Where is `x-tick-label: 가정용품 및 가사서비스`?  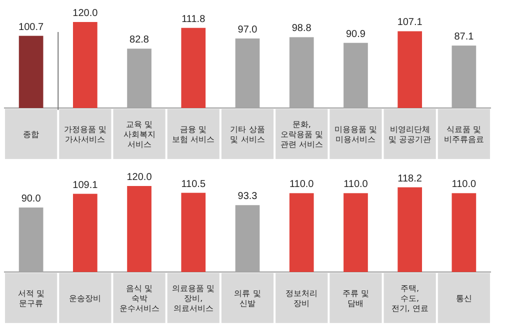 x-tick-label: 가정용품 및 가사서비스 is located at coordinates (85, 134).